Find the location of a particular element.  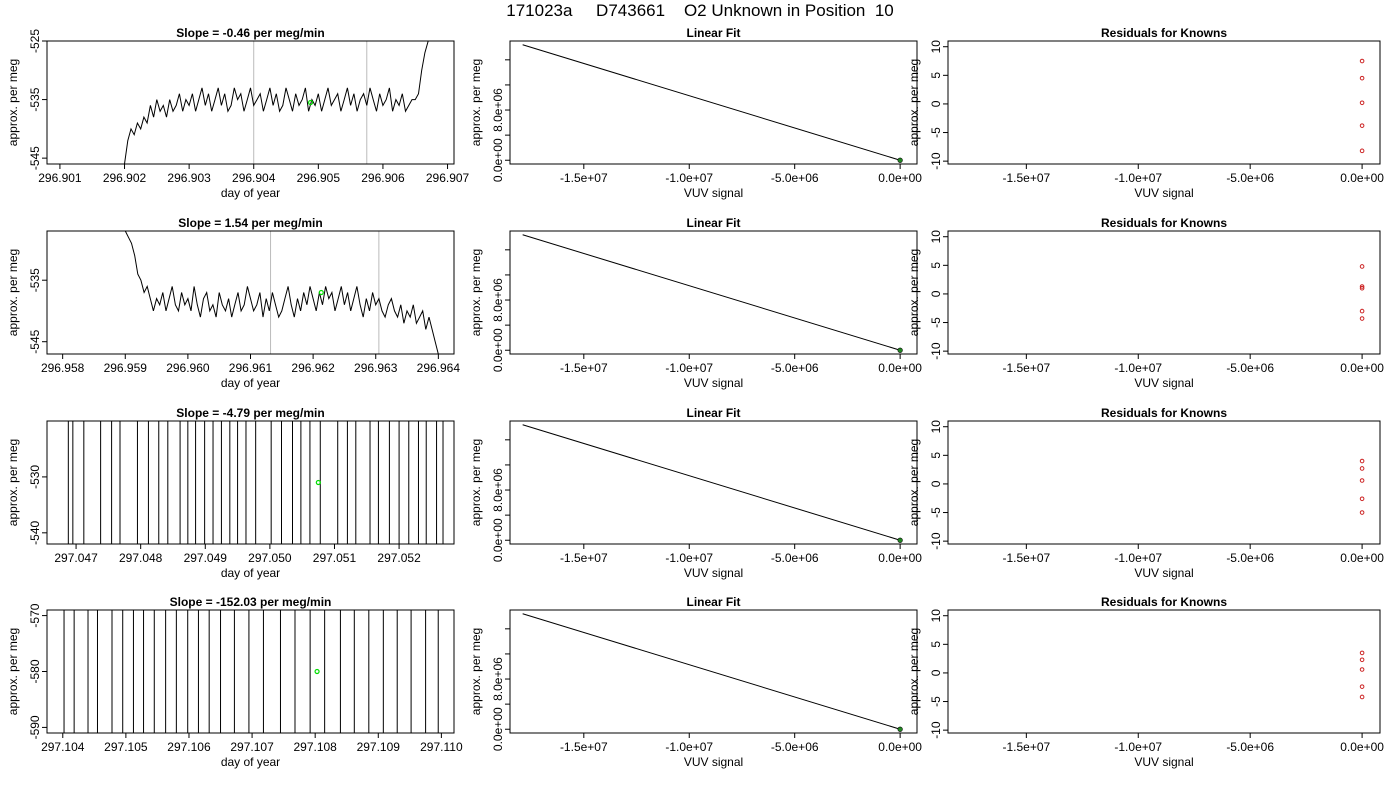

current-value-marker is located at coordinates (317, 671).